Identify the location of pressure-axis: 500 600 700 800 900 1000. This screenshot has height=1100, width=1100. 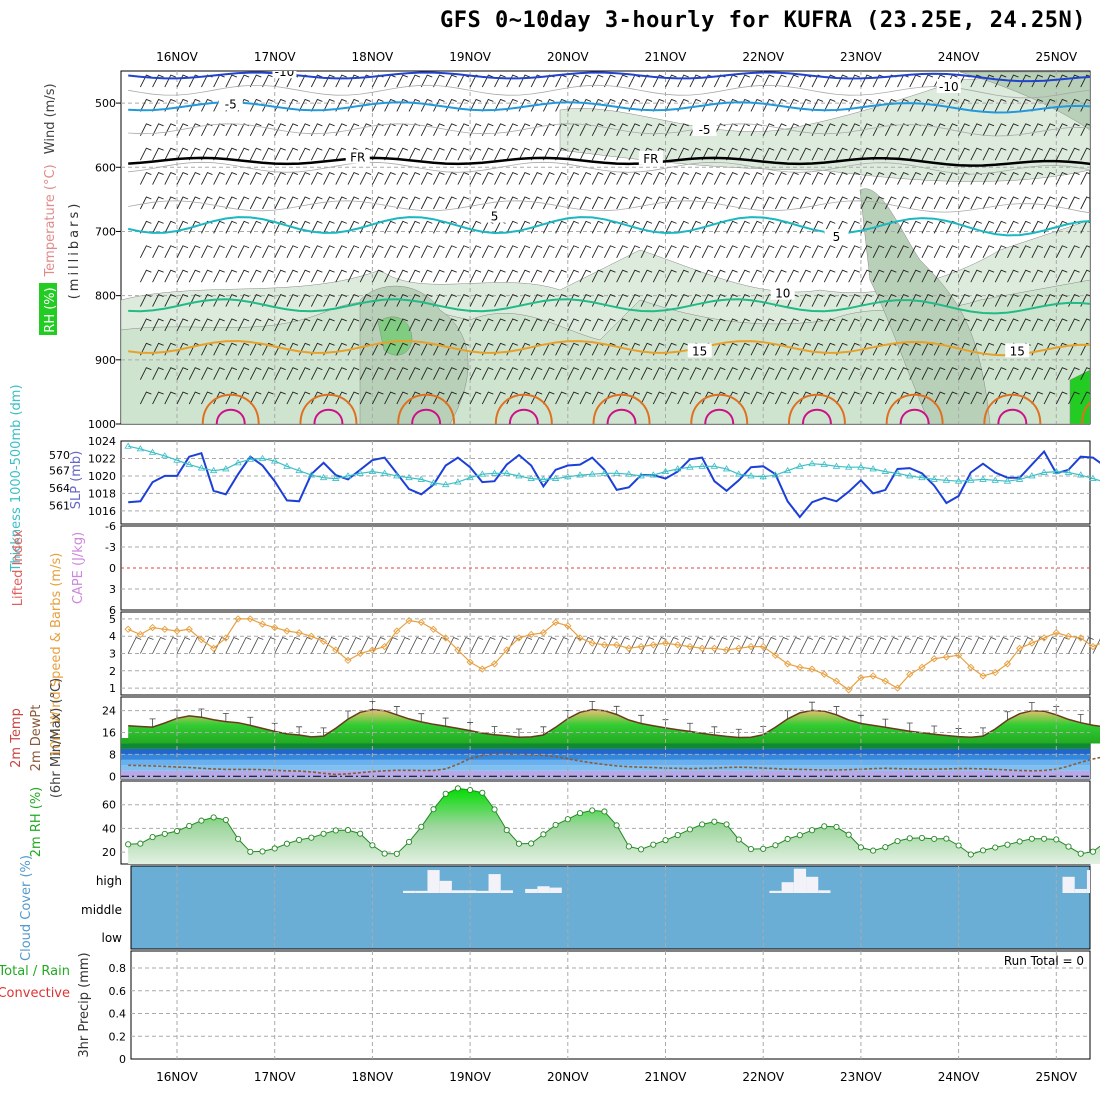
(104, 264).